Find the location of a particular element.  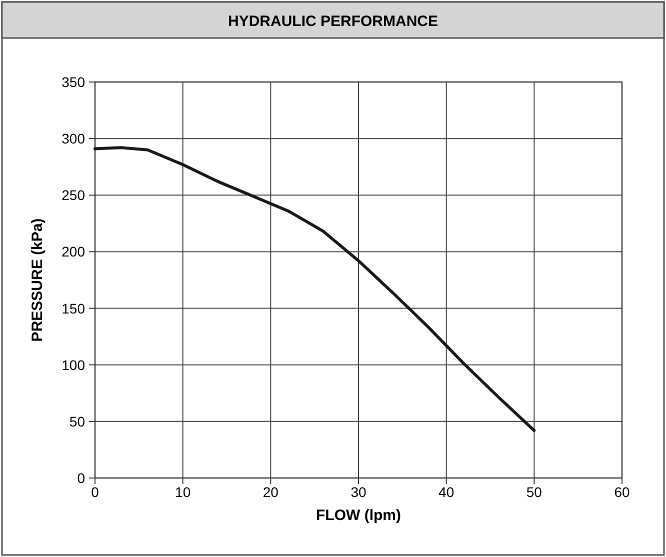

y-tick-label: 0 is located at coordinates (81, 478).